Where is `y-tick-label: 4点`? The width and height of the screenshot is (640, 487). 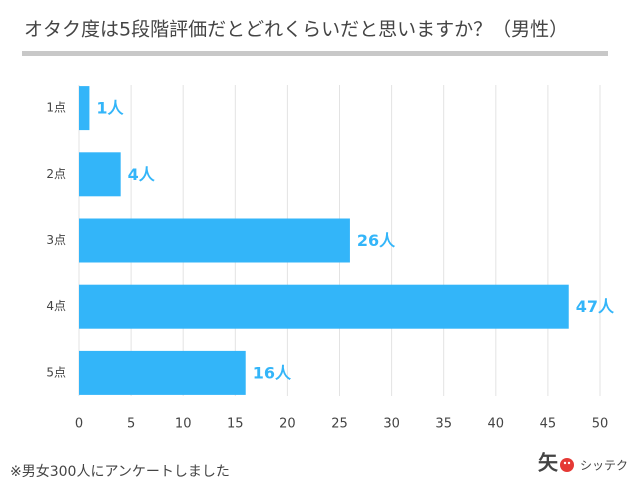 y-tick-label: 4点 is located at coordinates (56, 306).